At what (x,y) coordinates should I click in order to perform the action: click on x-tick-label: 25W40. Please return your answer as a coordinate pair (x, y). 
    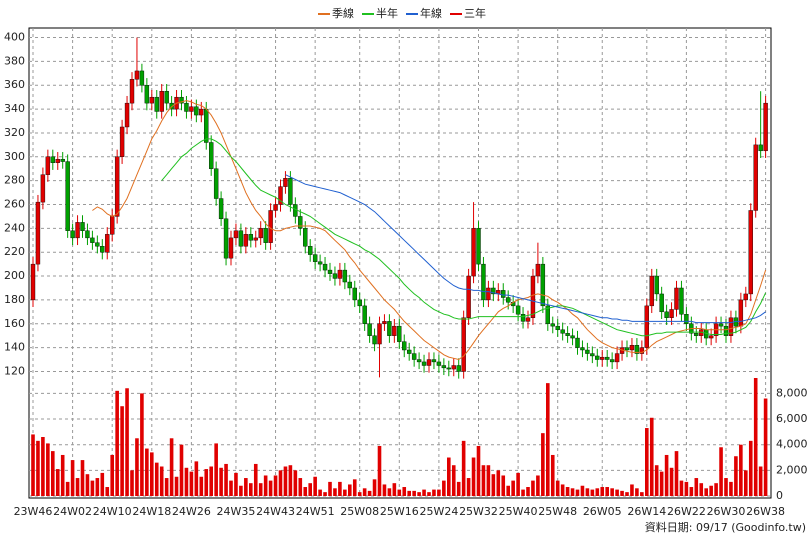
    Looking at the image, I should click on (518, 511).